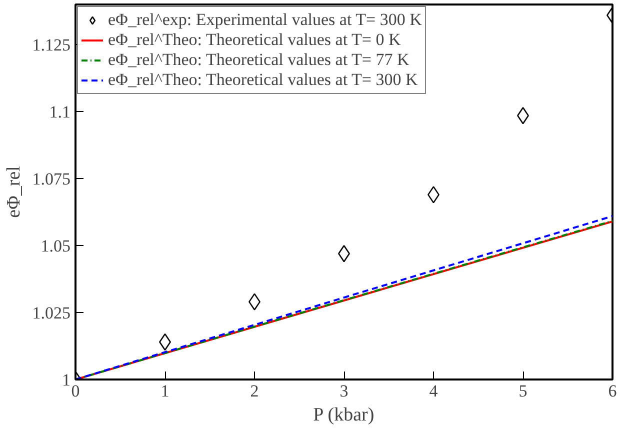 This screenshot has height=430, width=624. I want to click on x-tick-label: 0, so click(75, 391).